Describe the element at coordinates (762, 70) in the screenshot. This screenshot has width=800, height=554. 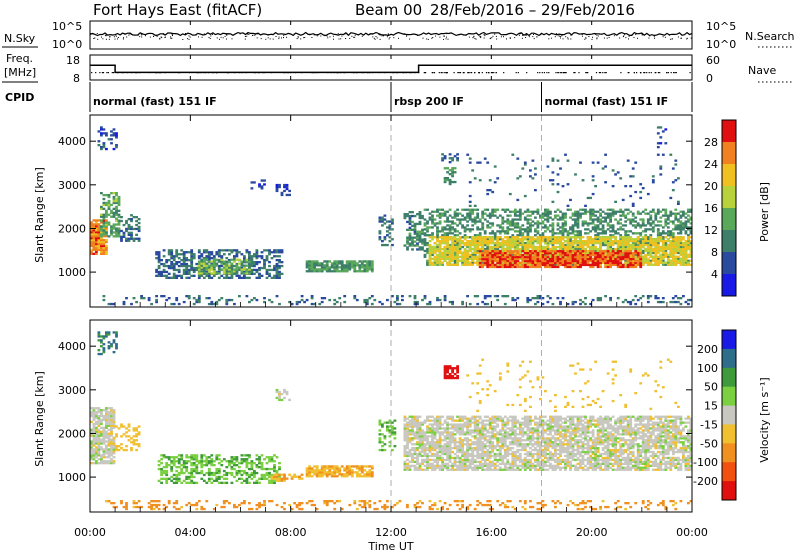
I see `nave-label: Nave` at that location.